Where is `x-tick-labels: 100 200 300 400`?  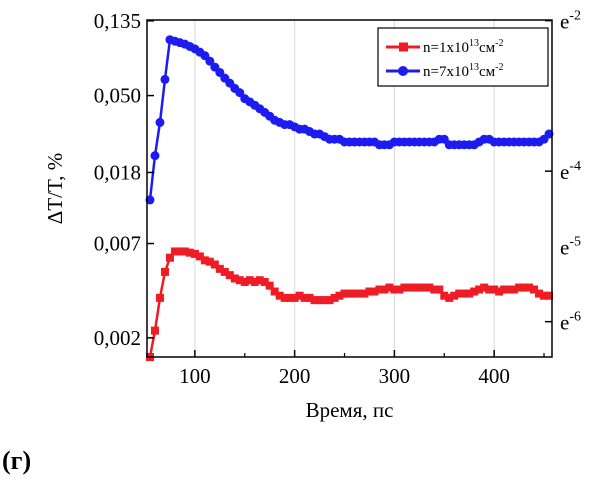 x-tick-labels: 100 200 300 400 is located at coordinates (344, 376).